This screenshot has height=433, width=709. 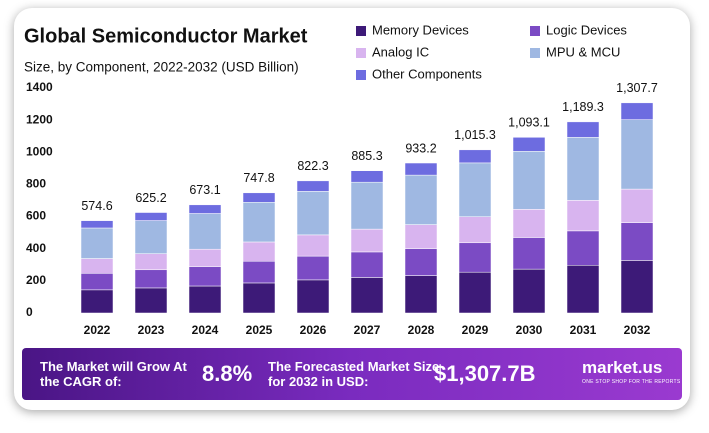 I want to click on y-tick-label: 200, so click(x=36, y=280).